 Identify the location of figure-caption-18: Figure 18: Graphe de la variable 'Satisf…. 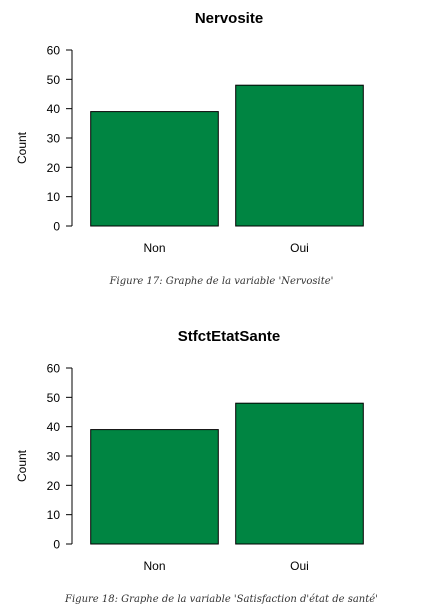
(221, 599).